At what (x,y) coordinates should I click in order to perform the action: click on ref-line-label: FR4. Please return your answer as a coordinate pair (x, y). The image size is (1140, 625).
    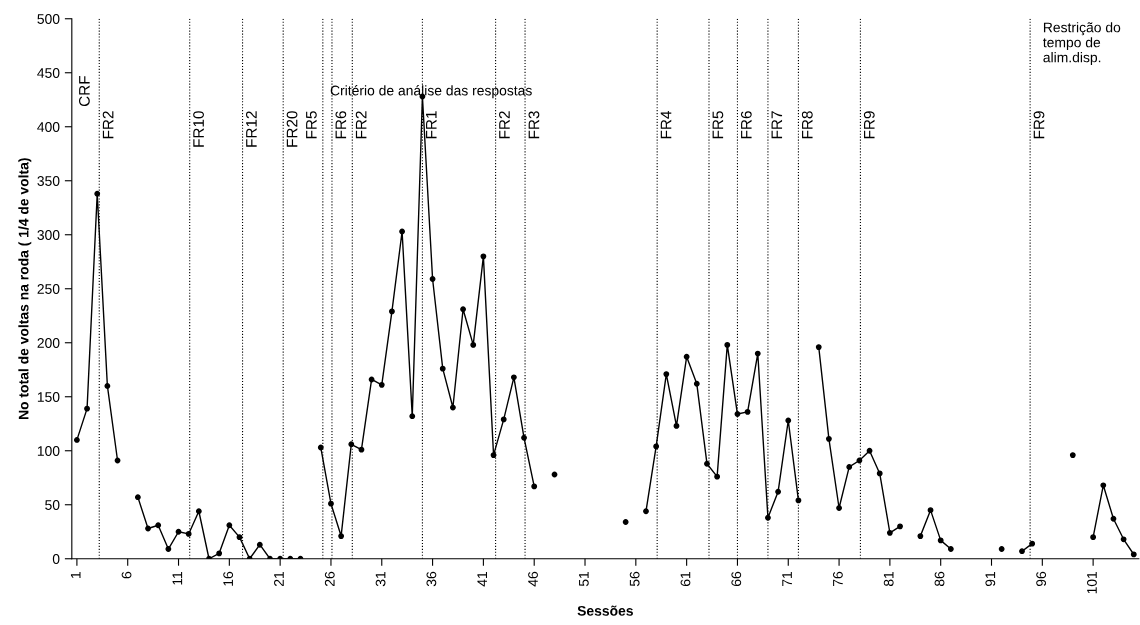
    Looking at the image, I should click on (666, 125).